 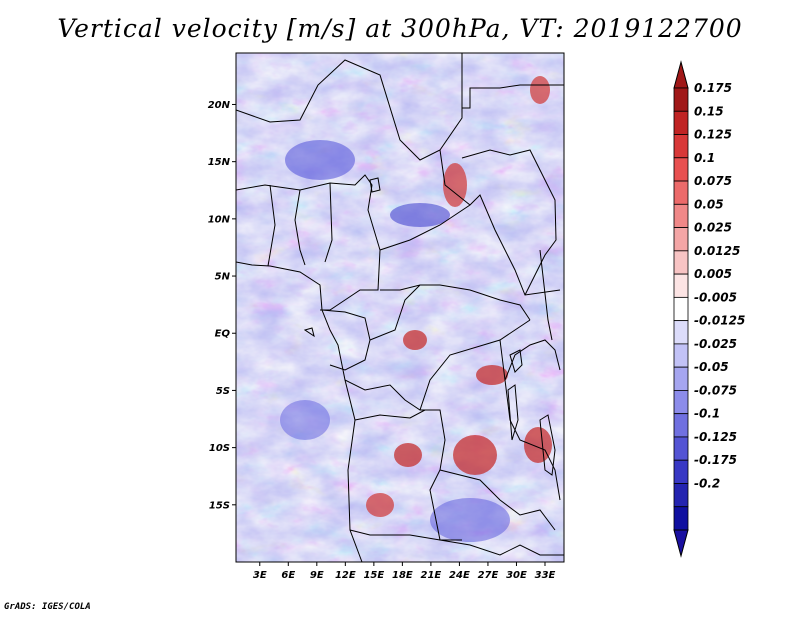 What do you see at coordinates (219, 505) in the screenshot?
I see `lat-label: 15S` at bounding box center [219, 505].